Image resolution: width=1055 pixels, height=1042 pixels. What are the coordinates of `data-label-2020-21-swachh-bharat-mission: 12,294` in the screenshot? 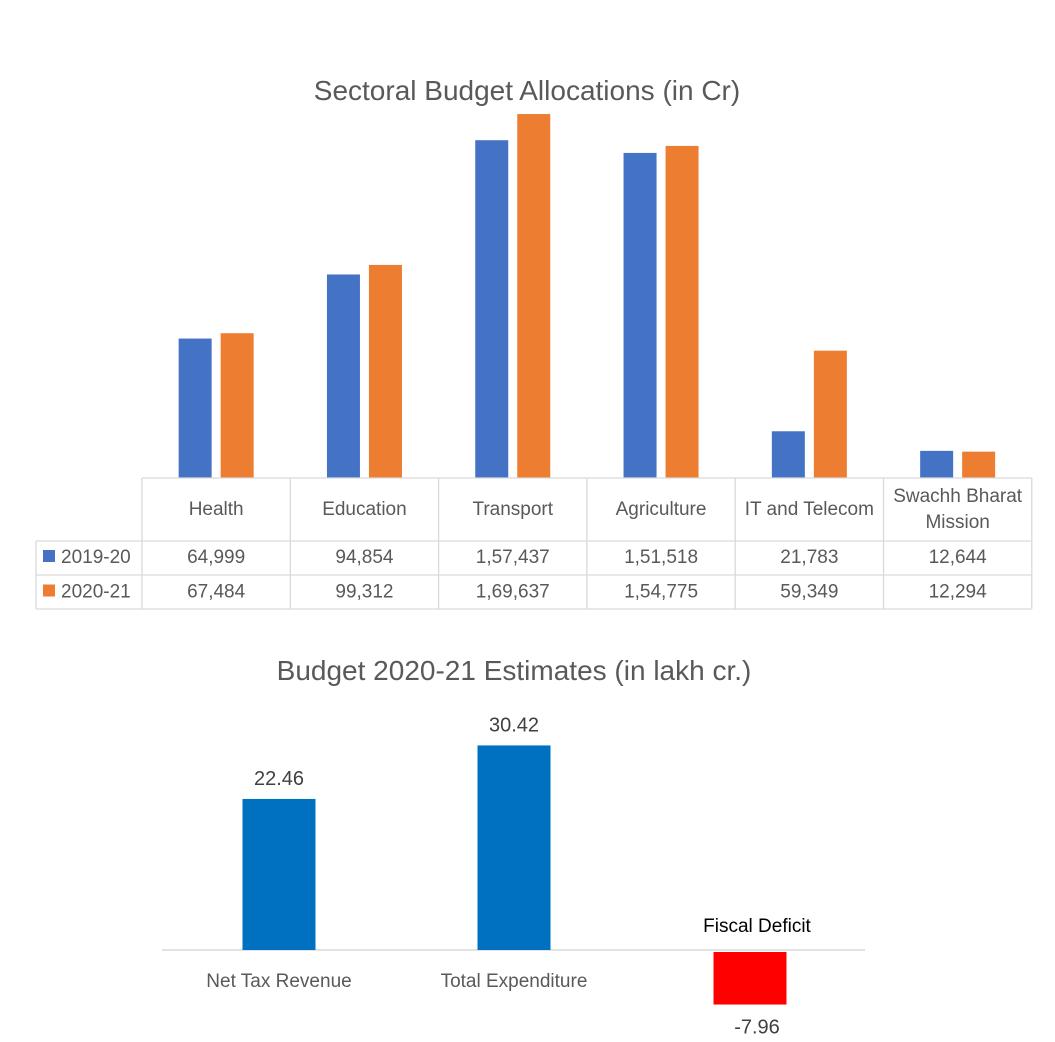 It's located at (958, 592).